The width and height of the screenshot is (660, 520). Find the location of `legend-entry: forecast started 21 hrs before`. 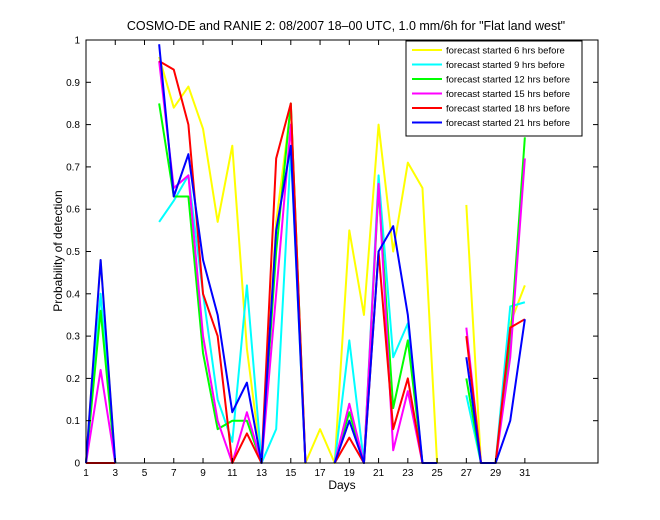

legend-entry: forecast started 21 hrs before is located at coordinates (508, 123).